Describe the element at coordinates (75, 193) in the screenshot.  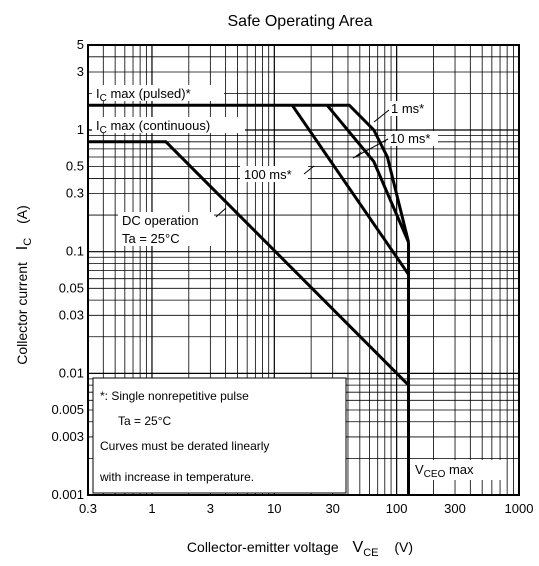
I see `y-tick-label: 0.3` at that location.